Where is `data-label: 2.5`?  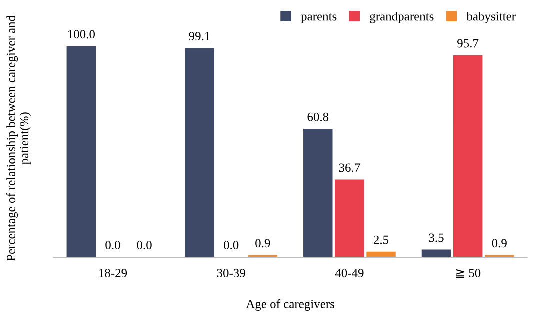 data-label: 2.5 is located at coordinates (381, 240).